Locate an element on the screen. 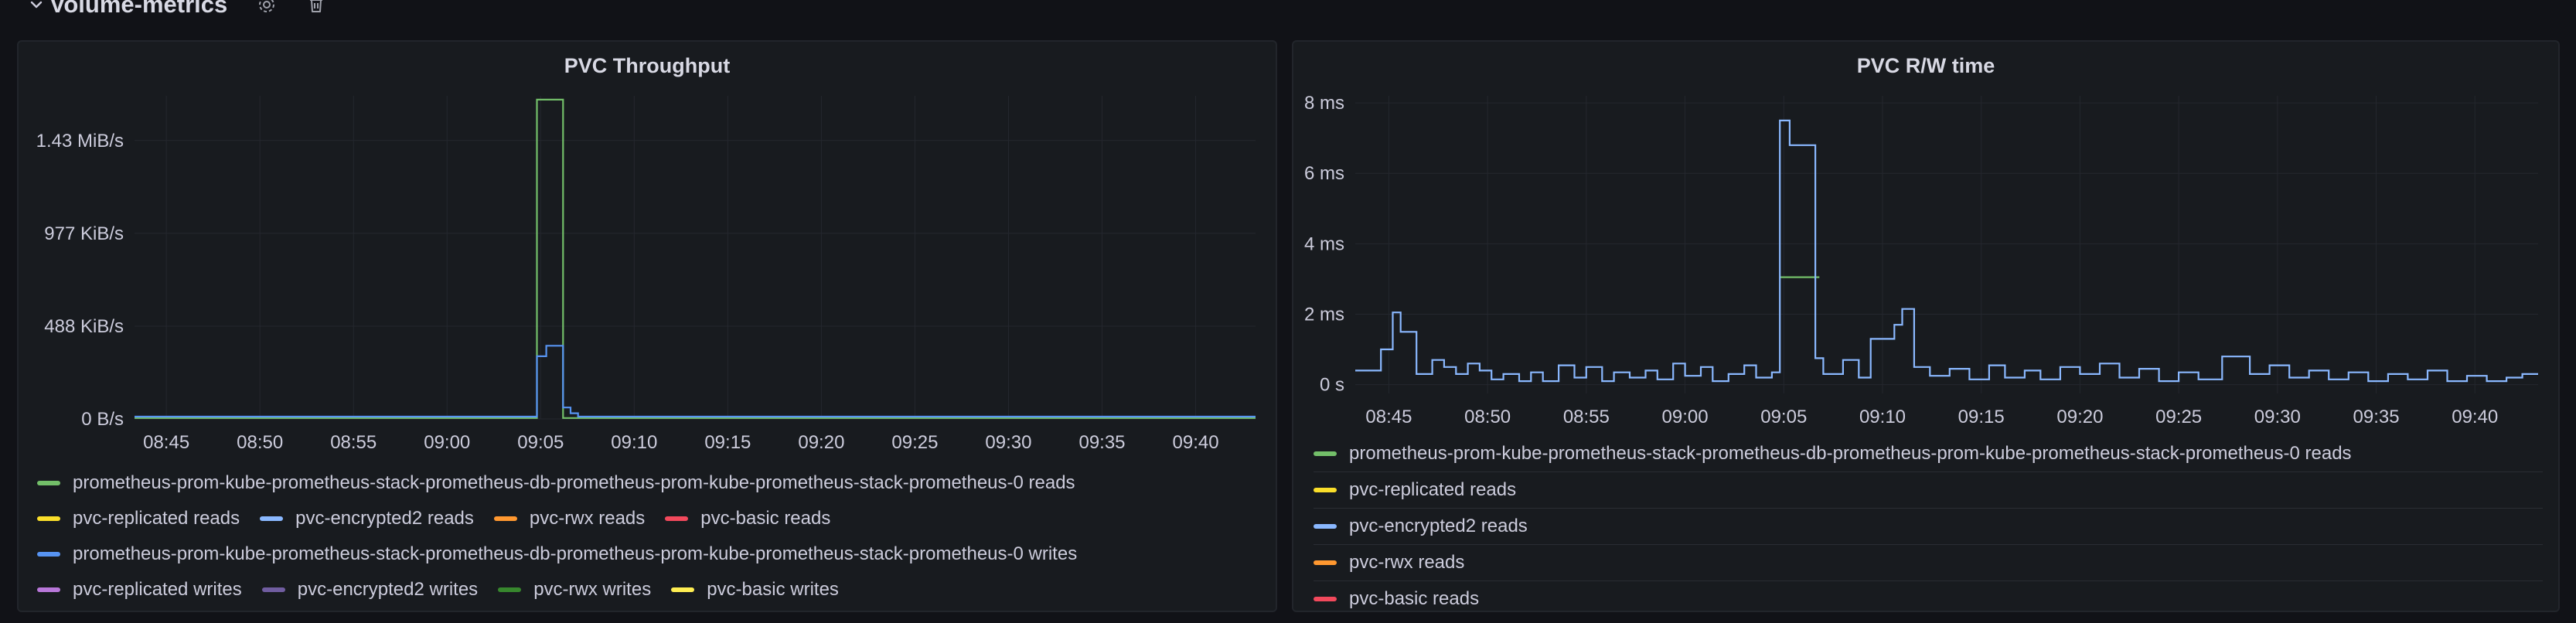  legend-item: pvc-encrypted2 writes is located at coordinates (370, 590).